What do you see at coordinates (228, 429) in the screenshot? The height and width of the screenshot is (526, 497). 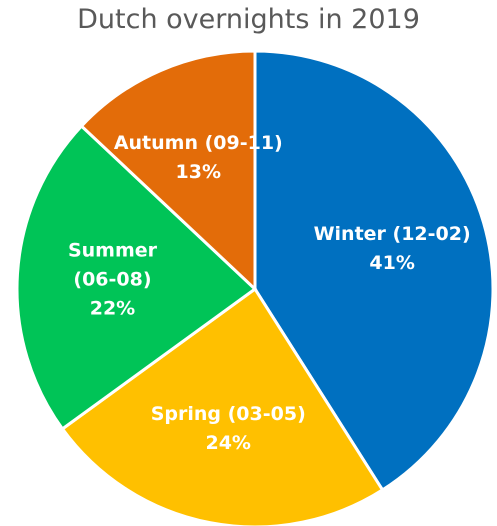 I see `slice-label: Spring (03-05) 24%` at bounding box center [228, 429].